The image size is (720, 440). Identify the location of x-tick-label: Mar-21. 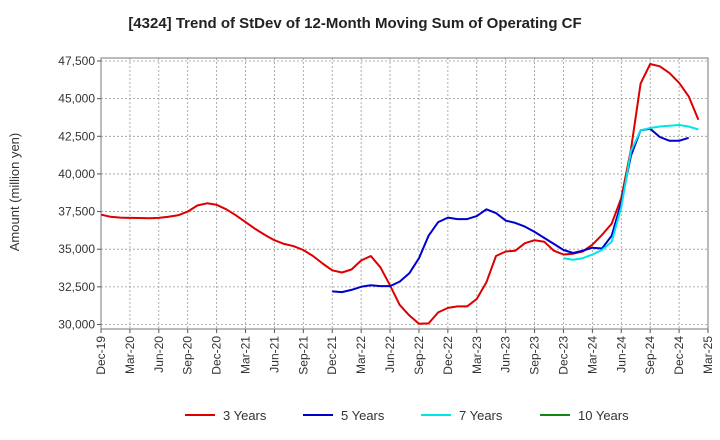
(246, 355).